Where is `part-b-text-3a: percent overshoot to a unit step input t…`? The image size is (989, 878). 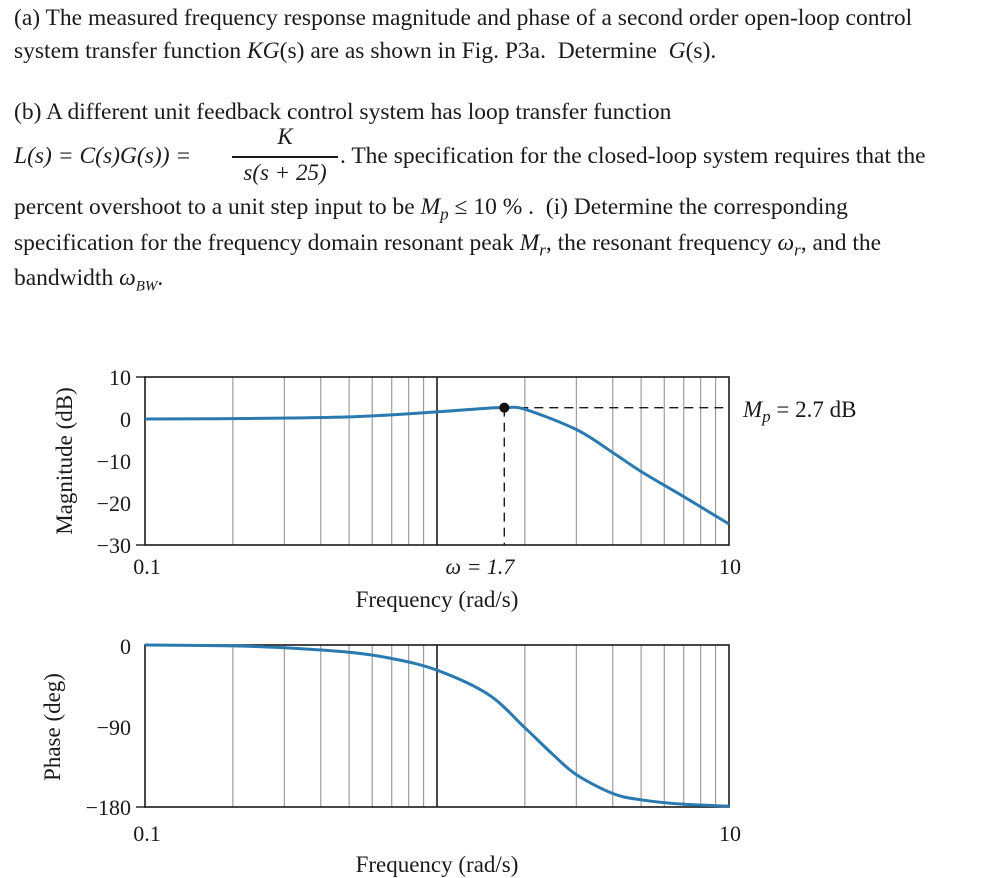 part-b-text-3a: percent overshoot to a unit step input t… is located at coordinates (217, 207).